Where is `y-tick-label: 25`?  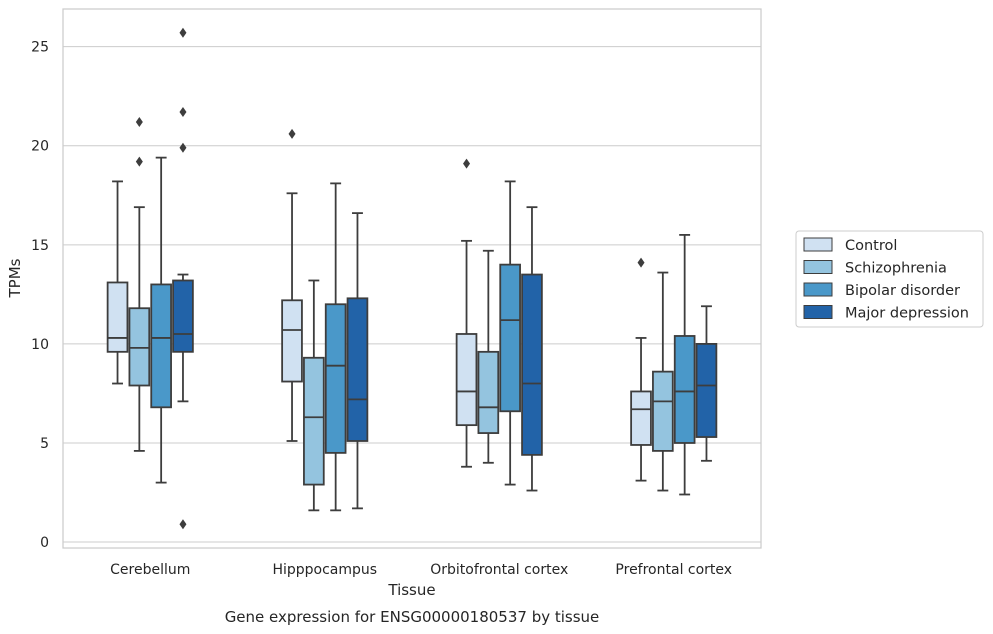 y-tick-label: 25 is located at coordinates (40, 48).